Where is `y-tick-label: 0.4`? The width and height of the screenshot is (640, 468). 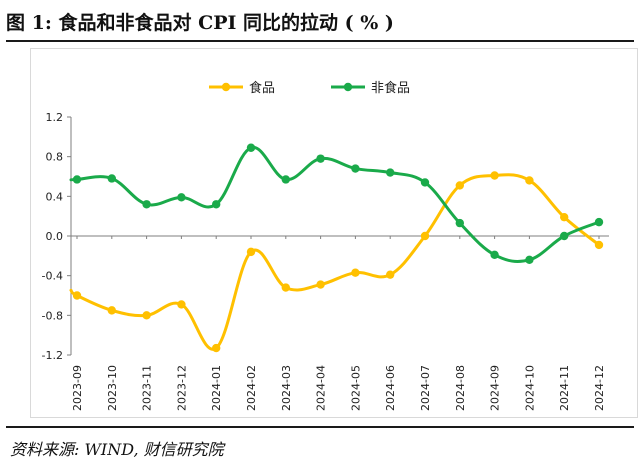
y-tick-label: 0.4 is located at coordinates (55, 196).